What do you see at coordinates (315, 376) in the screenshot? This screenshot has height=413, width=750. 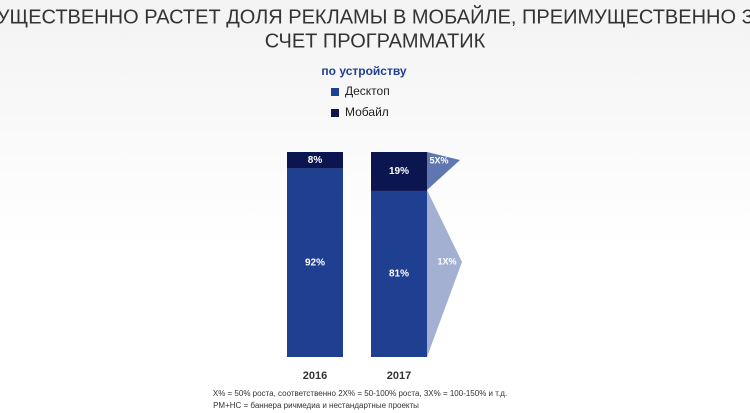 I see `x-tick-label: 2016` at bounding box center [315, 376].